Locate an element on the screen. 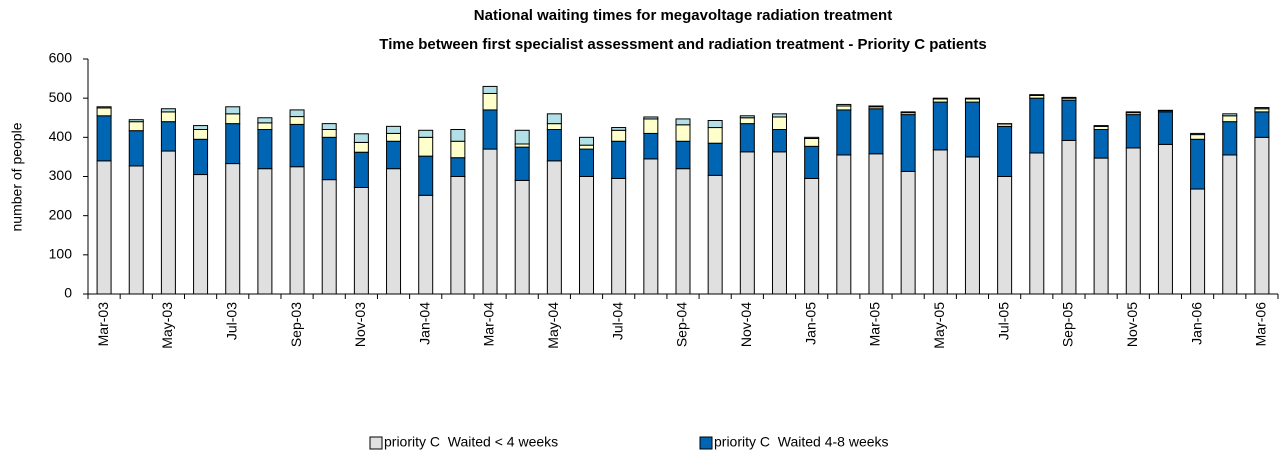 This screenshot has width=1282, height=473. y-tick-label: 400 is located at coordinates (61, 136).